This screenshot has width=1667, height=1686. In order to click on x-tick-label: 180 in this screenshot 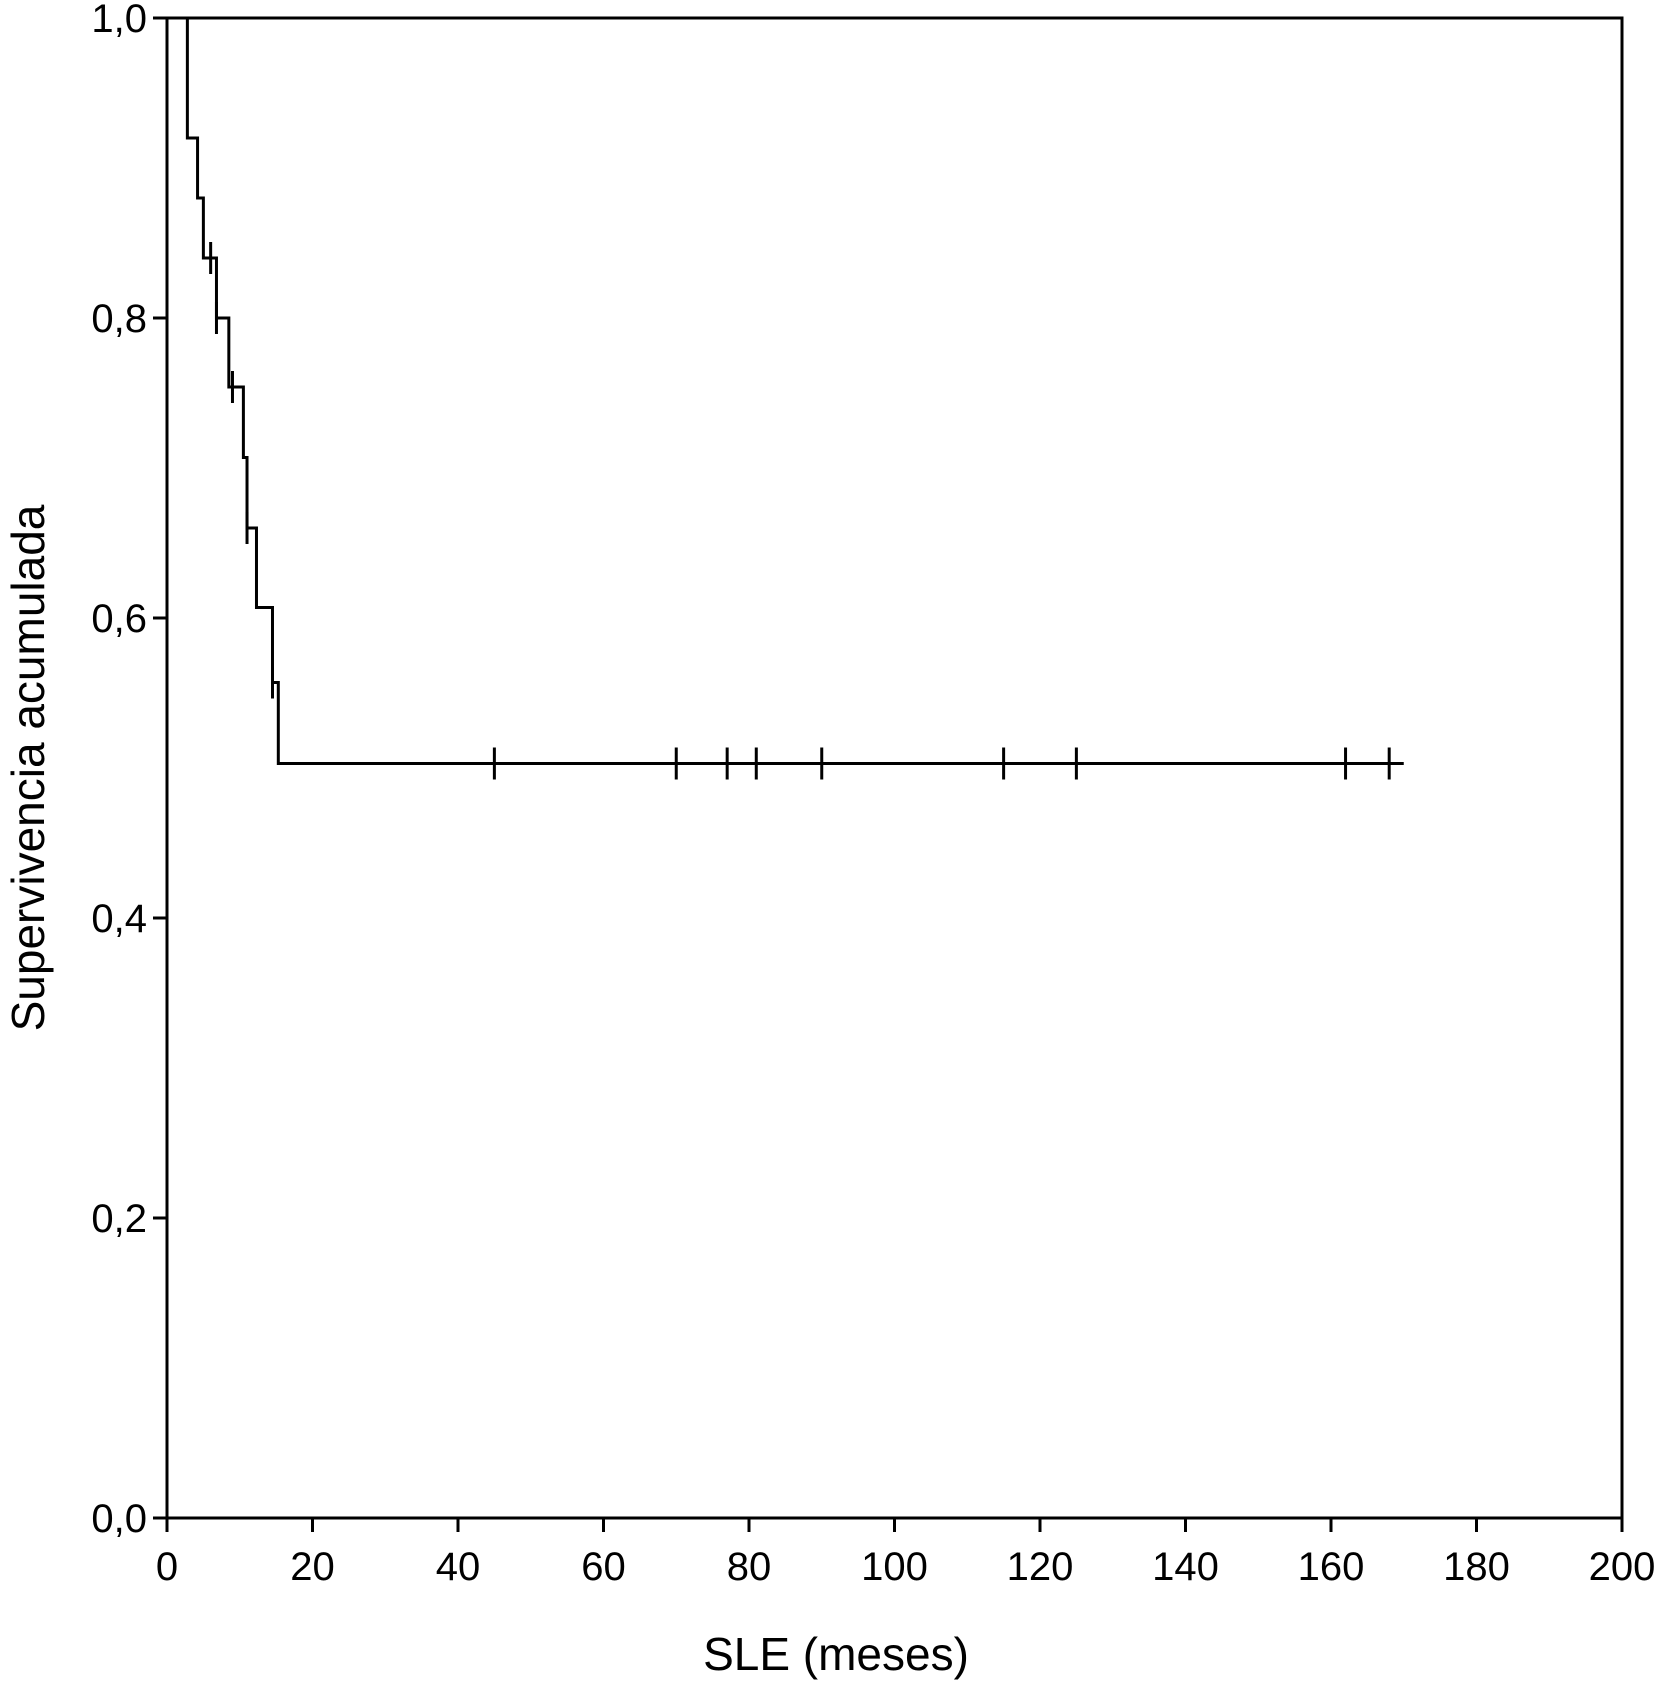, I will do `click(1476, 1567)`.